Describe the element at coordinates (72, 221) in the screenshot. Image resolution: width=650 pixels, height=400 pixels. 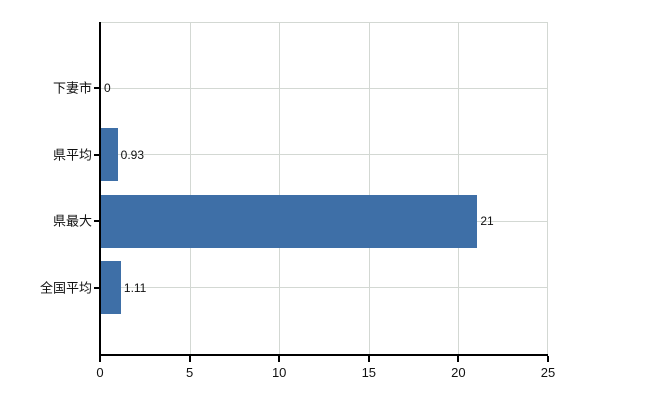
I see `category-label: 県最大` at that location.